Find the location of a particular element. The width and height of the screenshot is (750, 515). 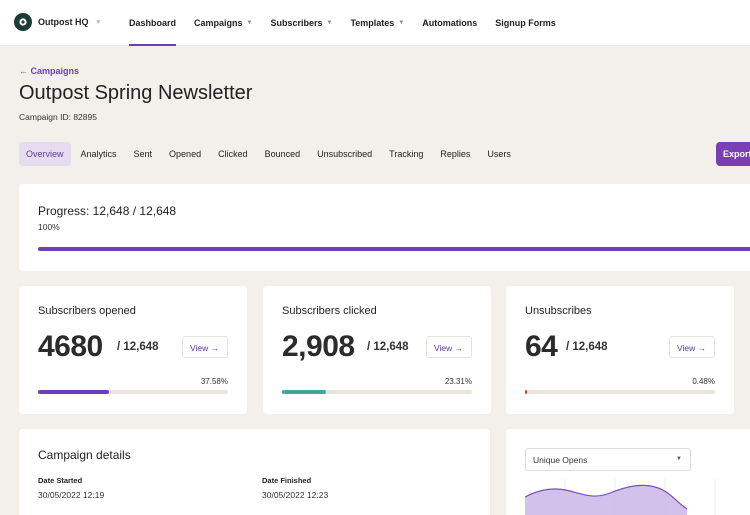

chevron-down-icon: ▾ is located at coordinates (98, 22).